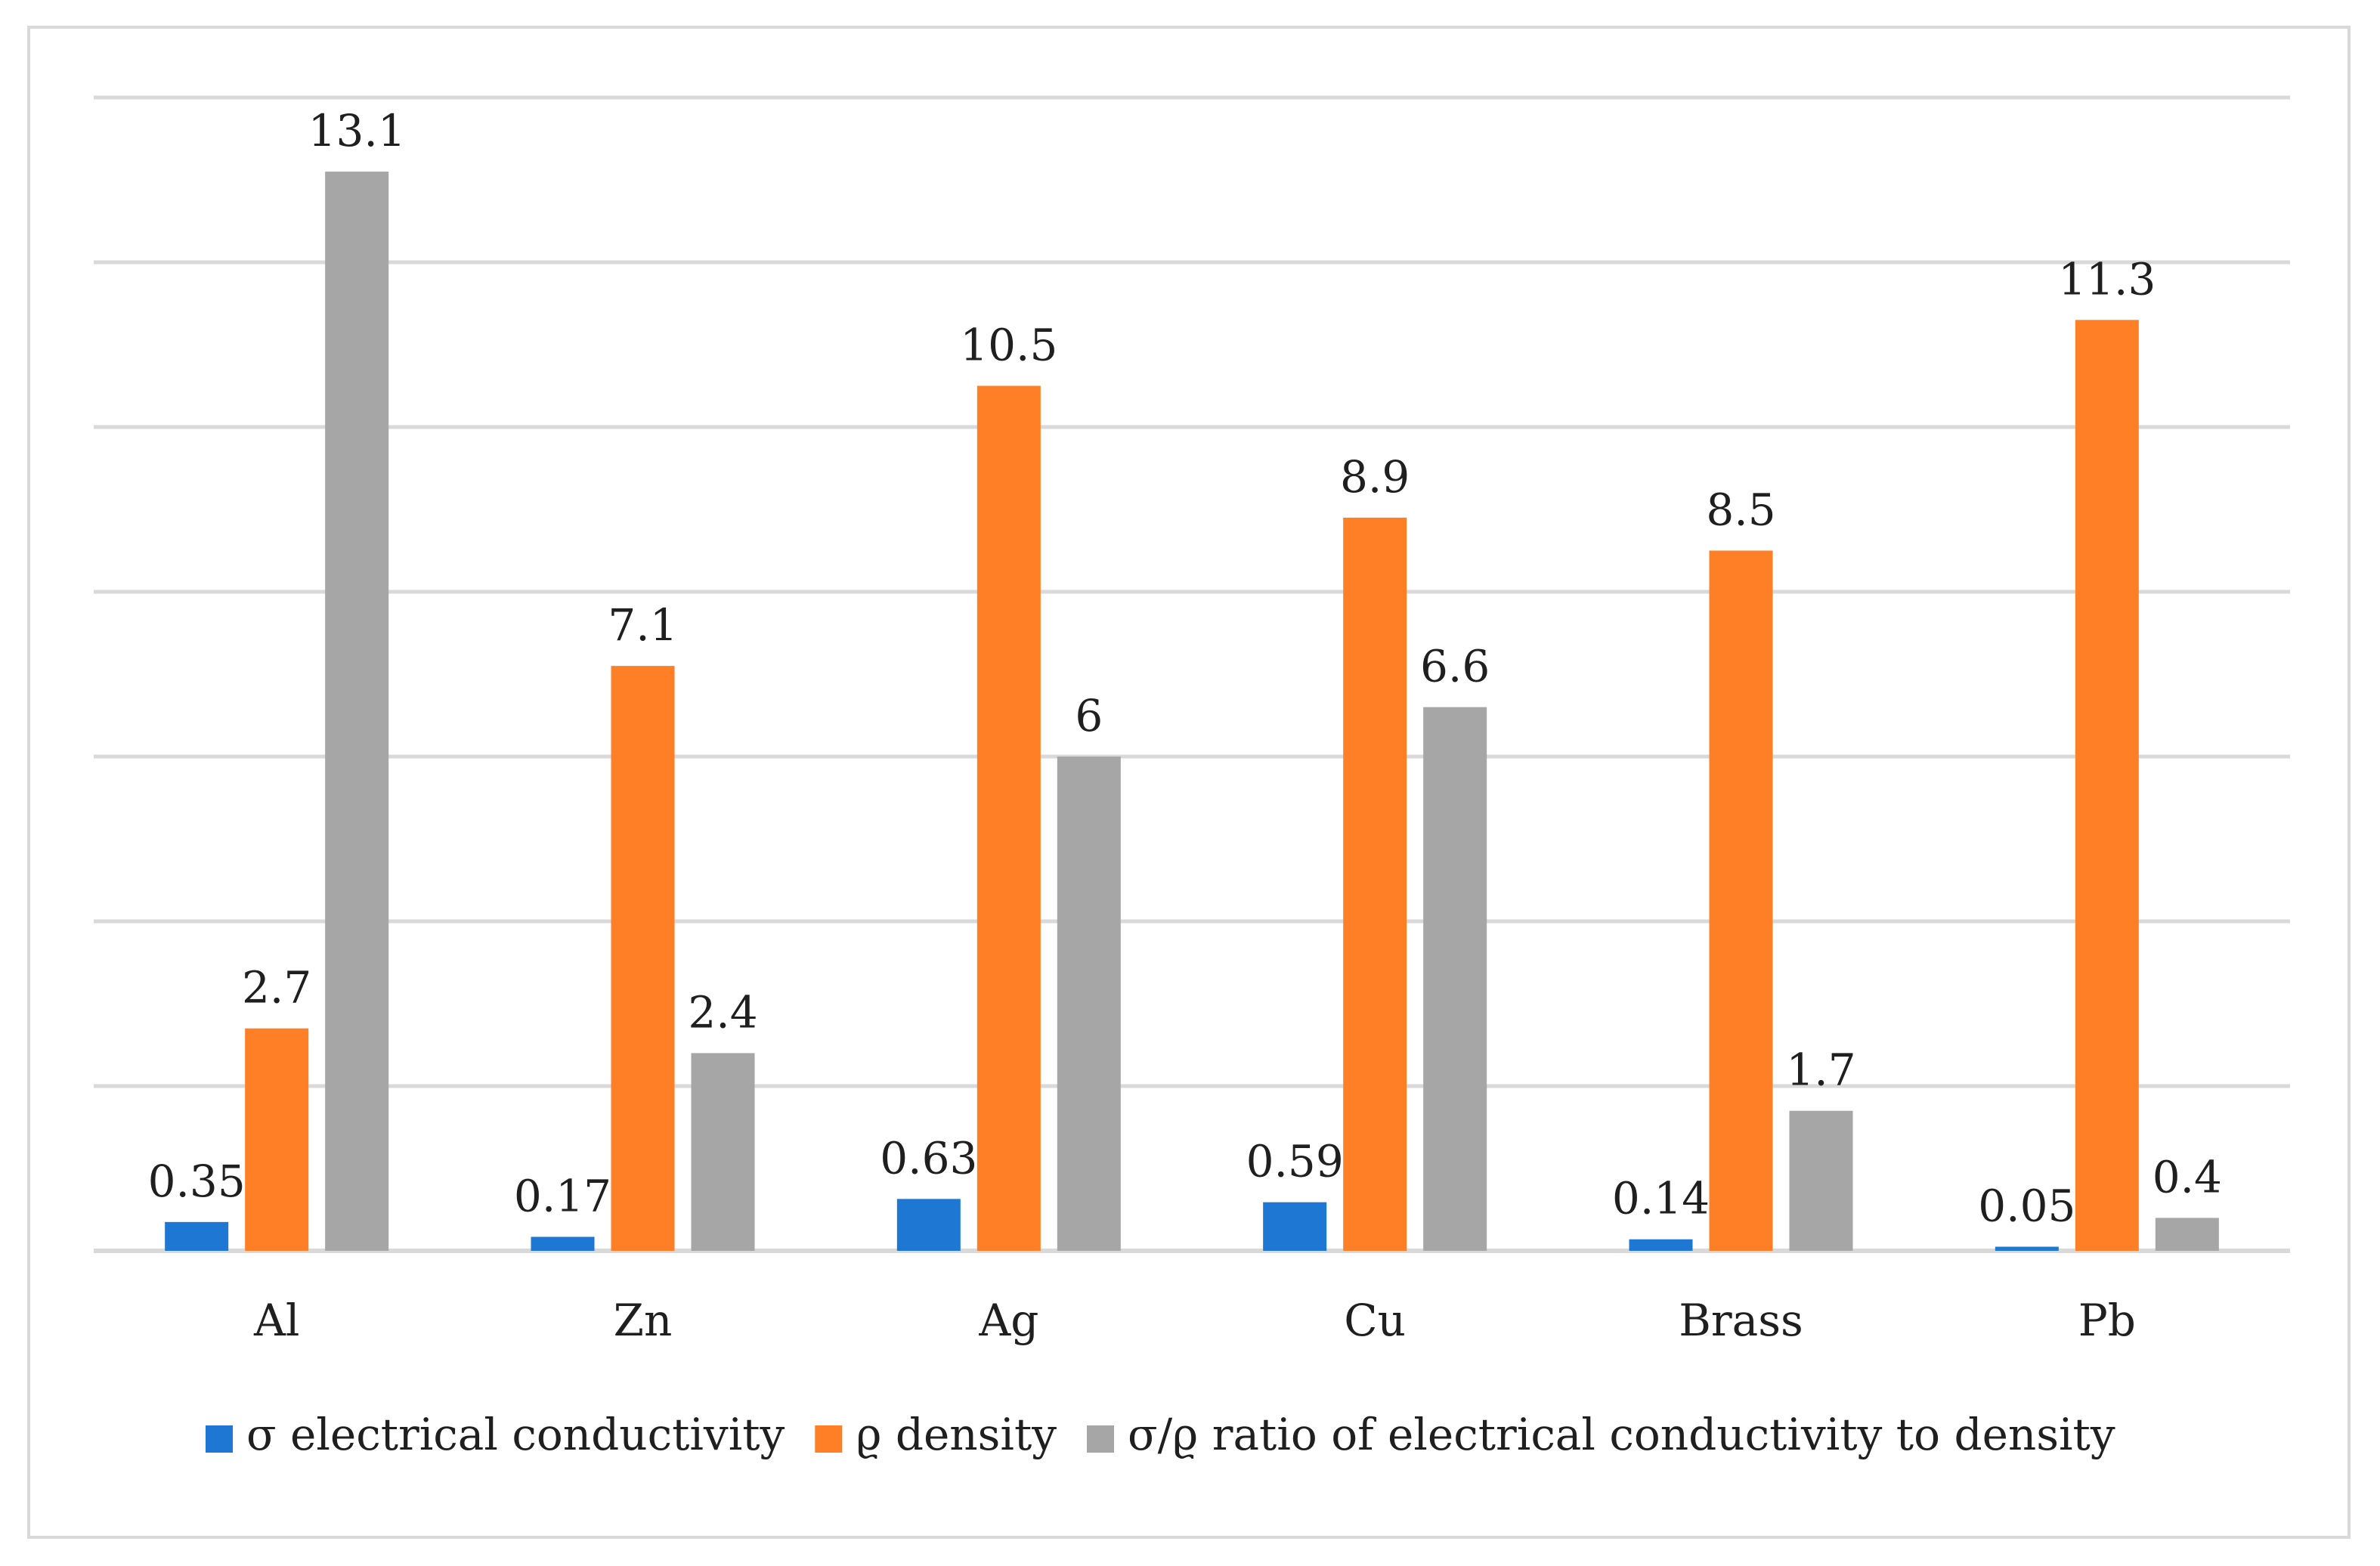 This screenshot has width=2380, height=1566. Describe the element at coordinates (1661, 1198) in the screenshot. I see `data-label-brass-series-1: 0.14` at that location.